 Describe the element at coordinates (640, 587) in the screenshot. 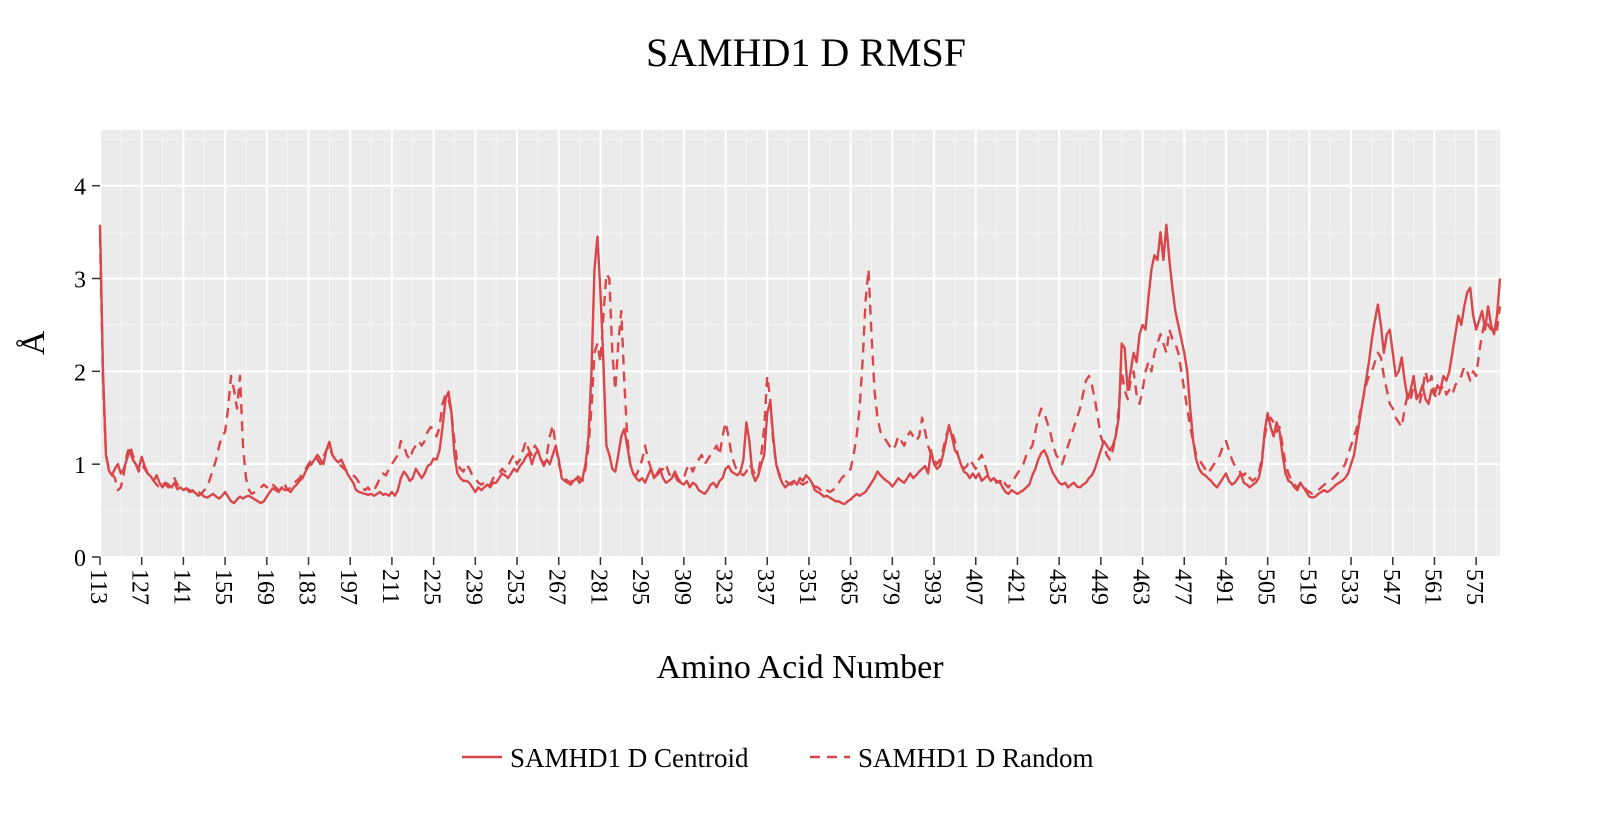

I see `x-tick-label: 295` at that location.